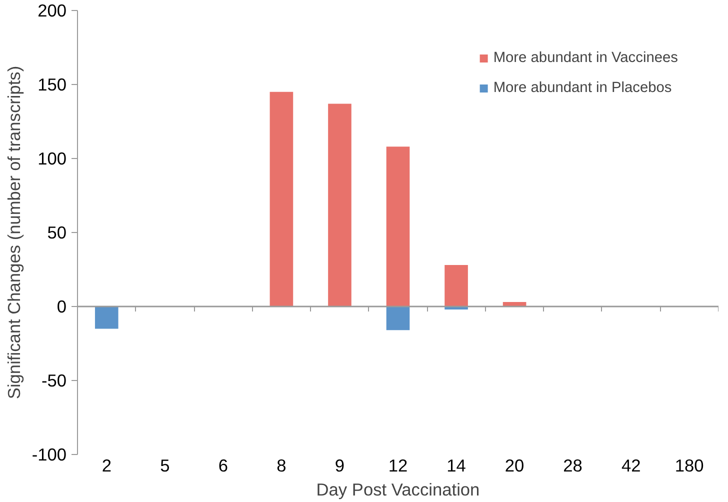 This screenshot has width=728, height=502. Describe the element at coordinates (61, 306) in the screenshot. I see `y-tick-label: 0` at that location.